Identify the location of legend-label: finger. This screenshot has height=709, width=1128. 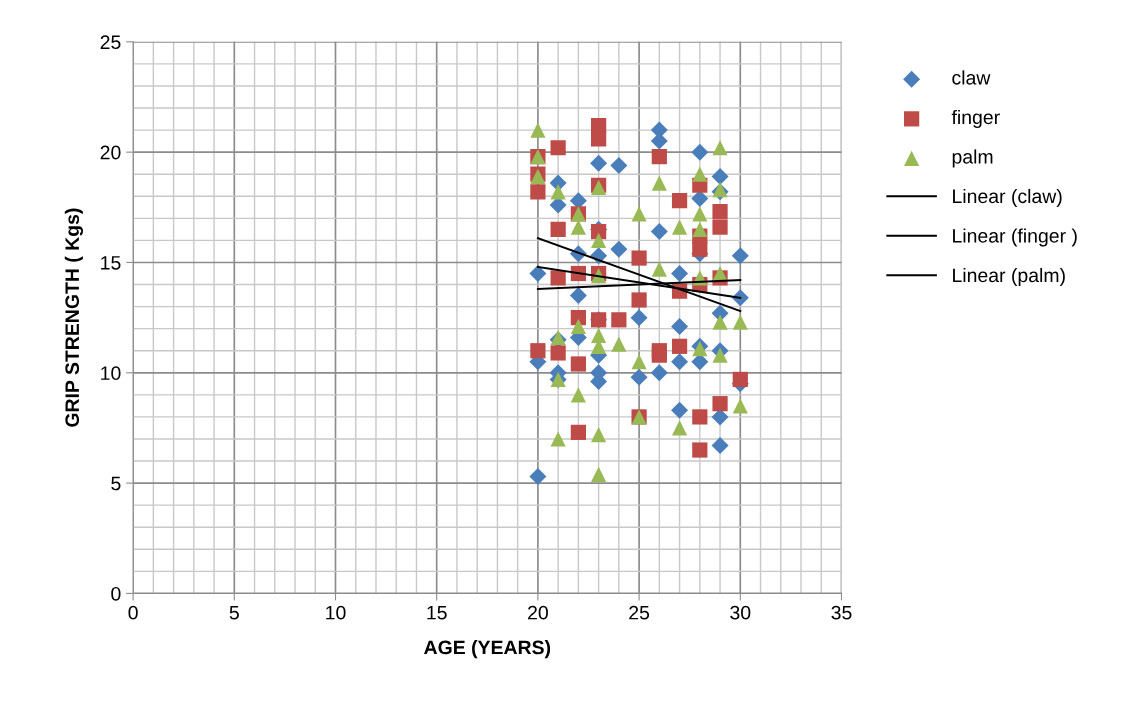
(975, 118).